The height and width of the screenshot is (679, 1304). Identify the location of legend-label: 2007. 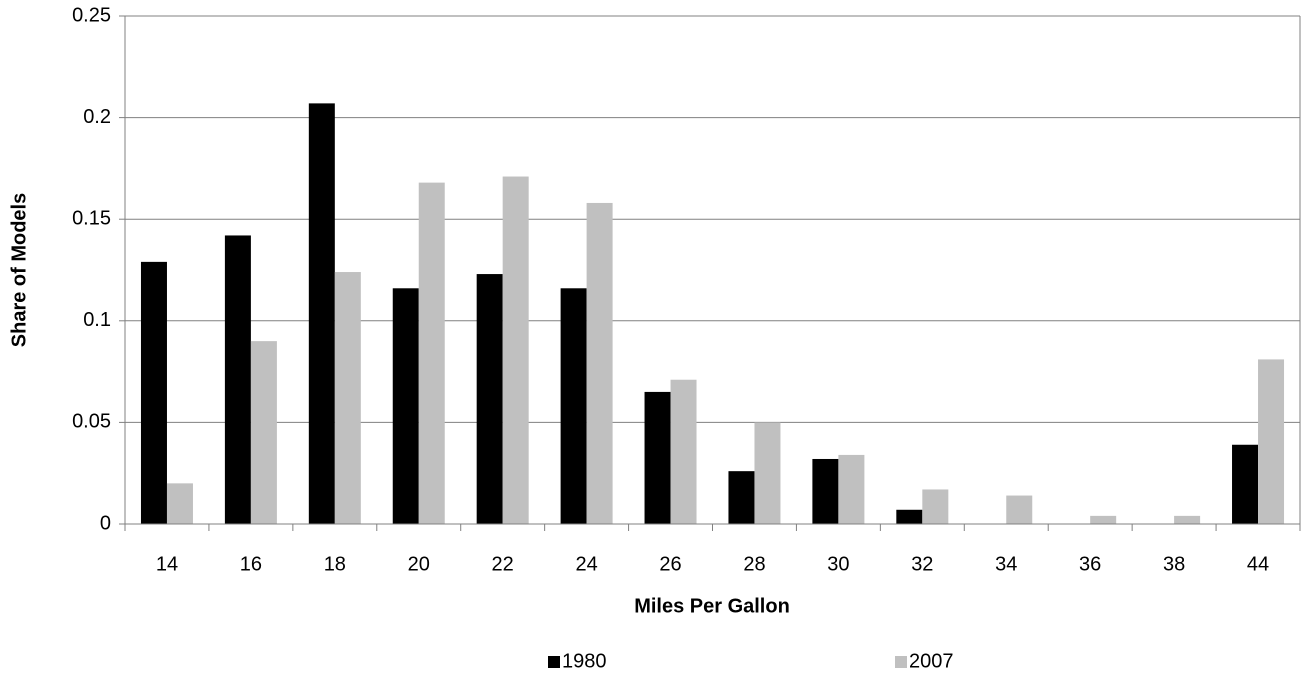
(931, 661).